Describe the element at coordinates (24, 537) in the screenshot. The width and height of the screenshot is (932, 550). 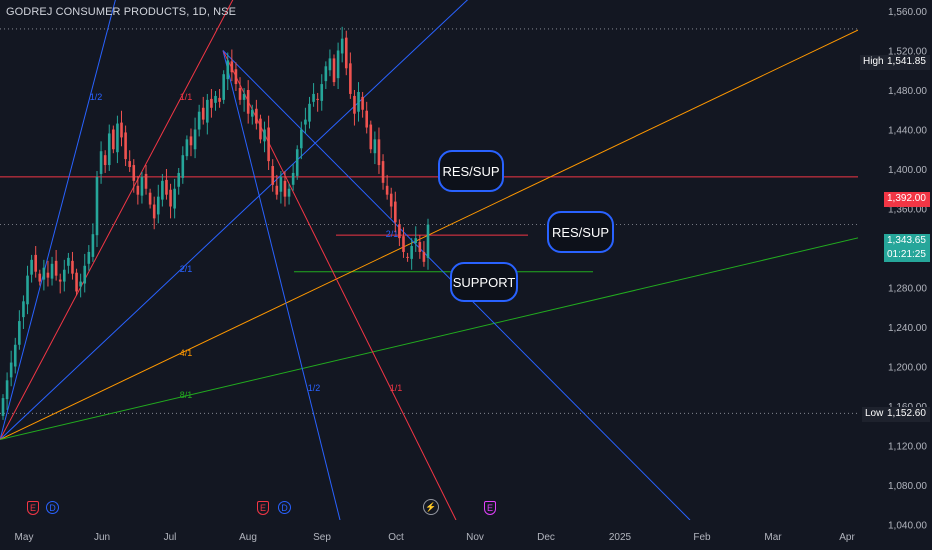
I see `time-tick-label: May` at that location.